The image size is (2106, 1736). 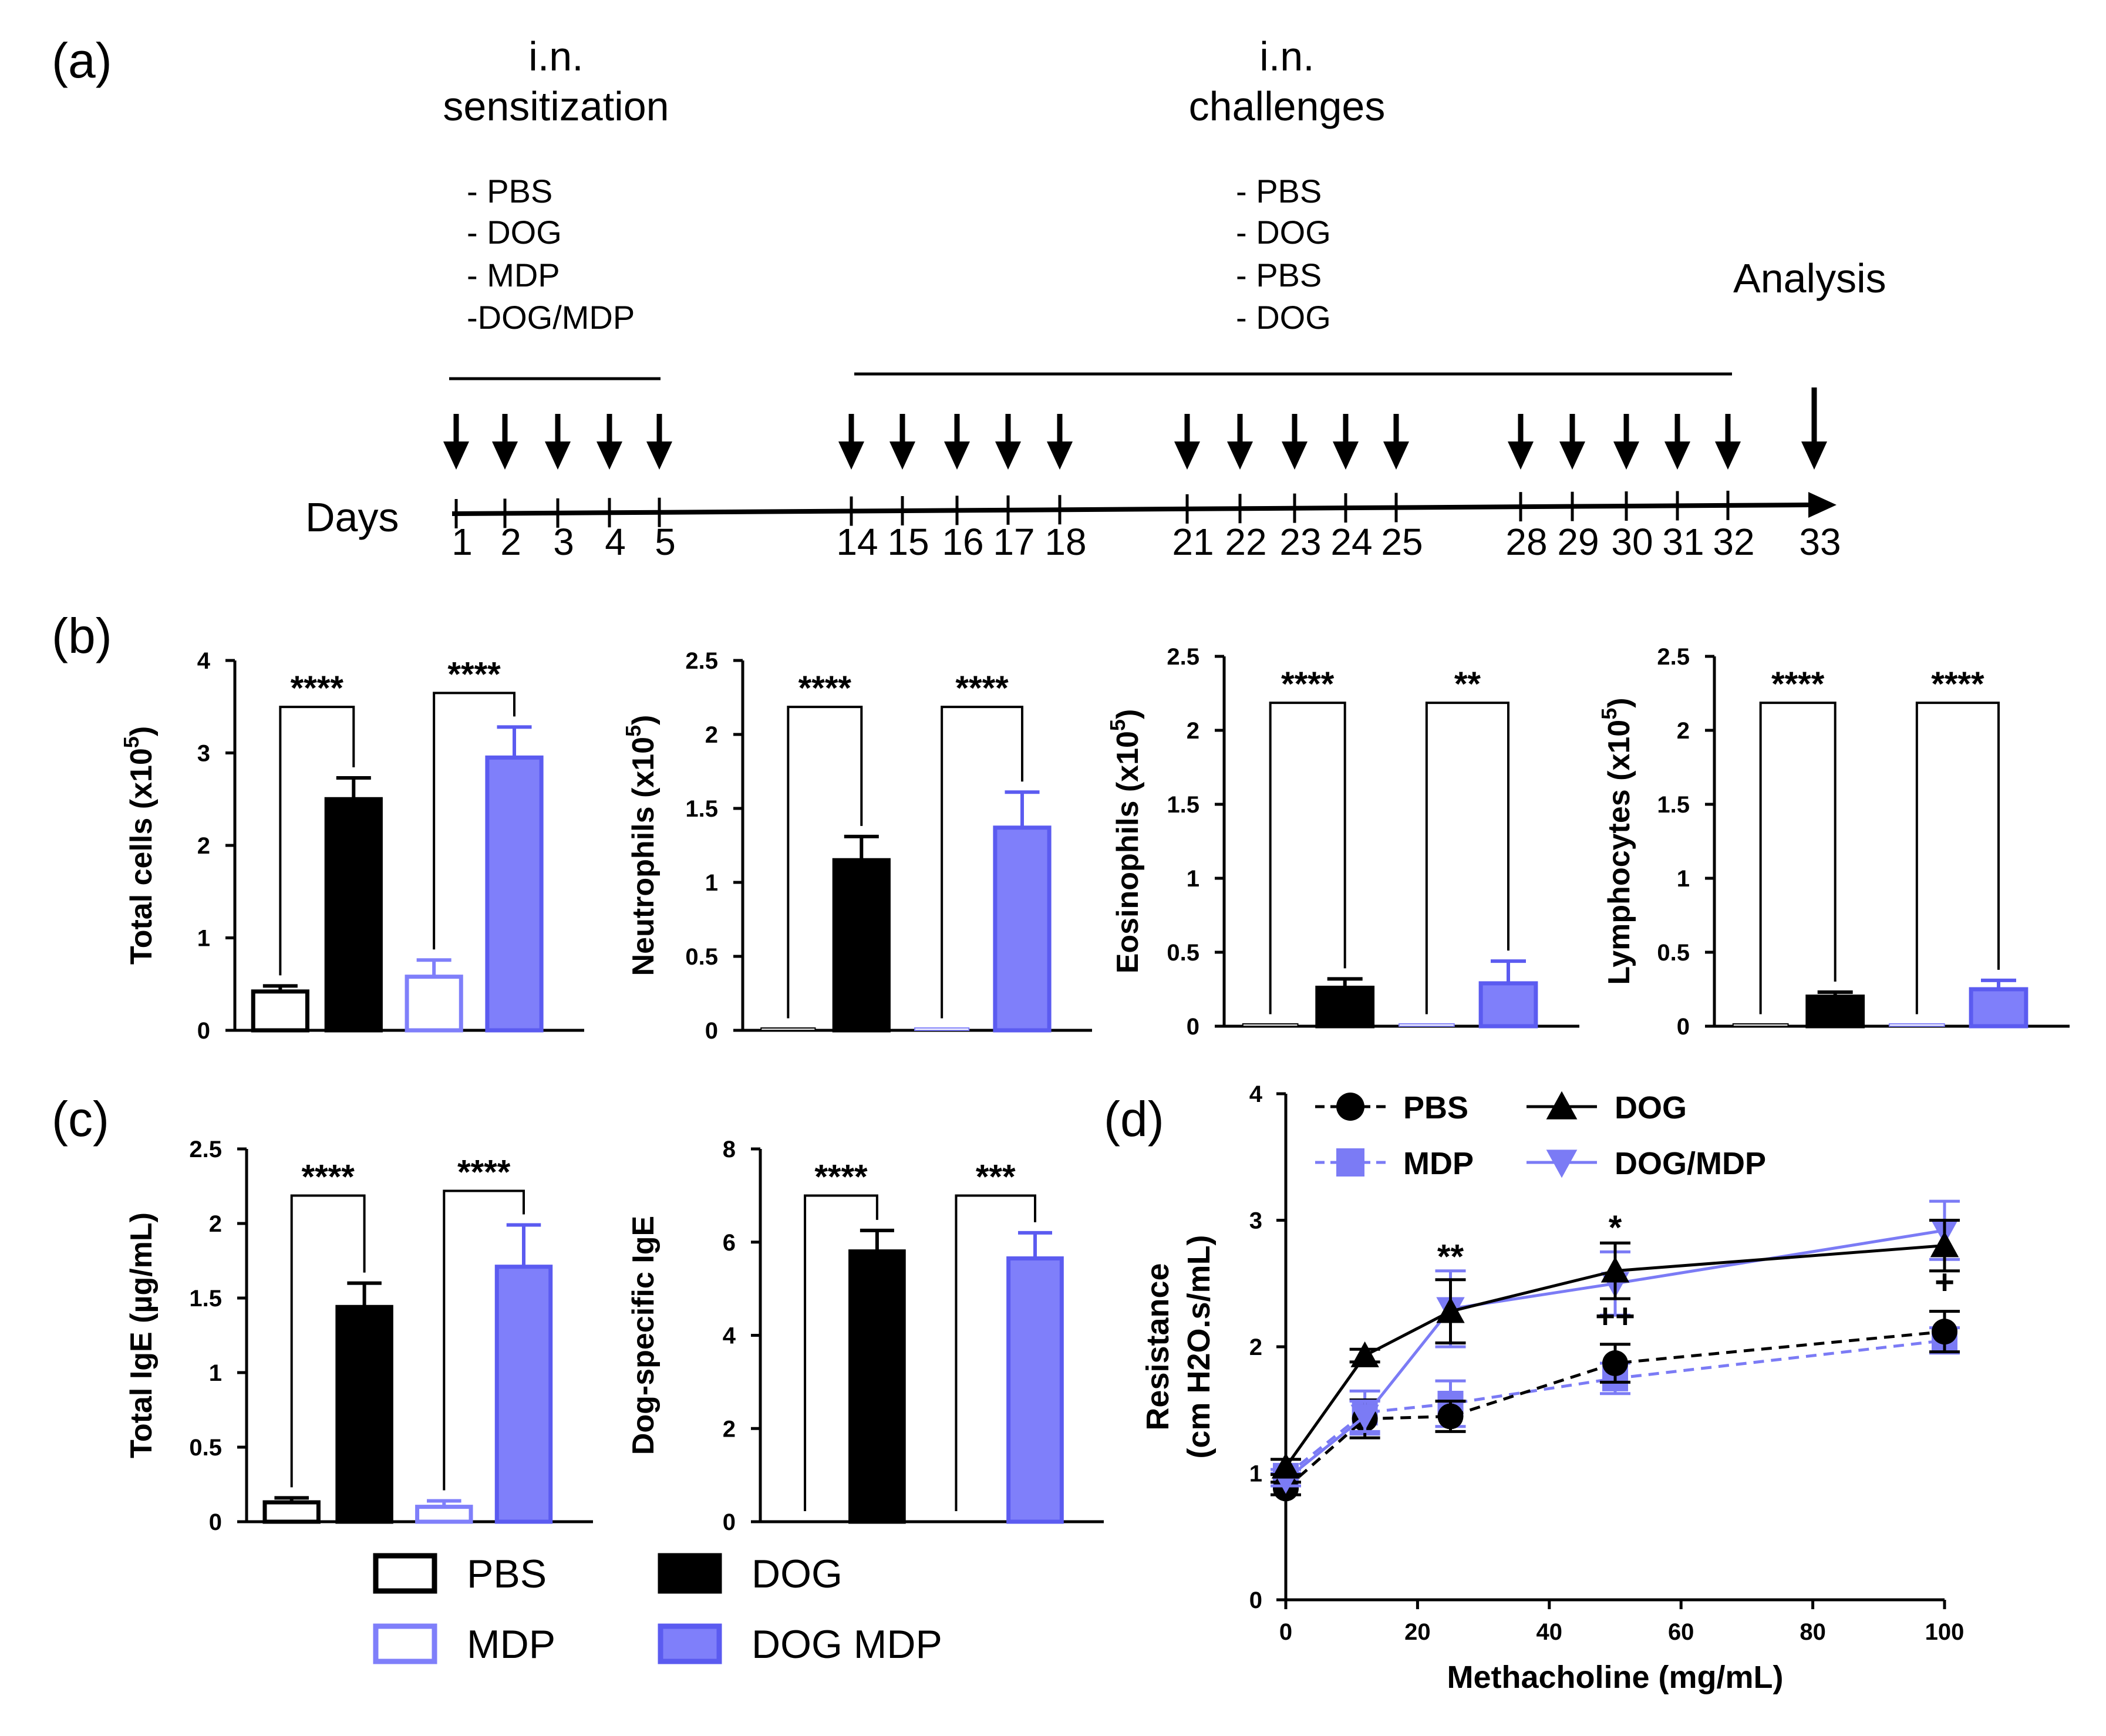 What do you see at coordinates (563, 542) in the screenshot?
I see `day-label: 3` at bounding box center [563, 542].